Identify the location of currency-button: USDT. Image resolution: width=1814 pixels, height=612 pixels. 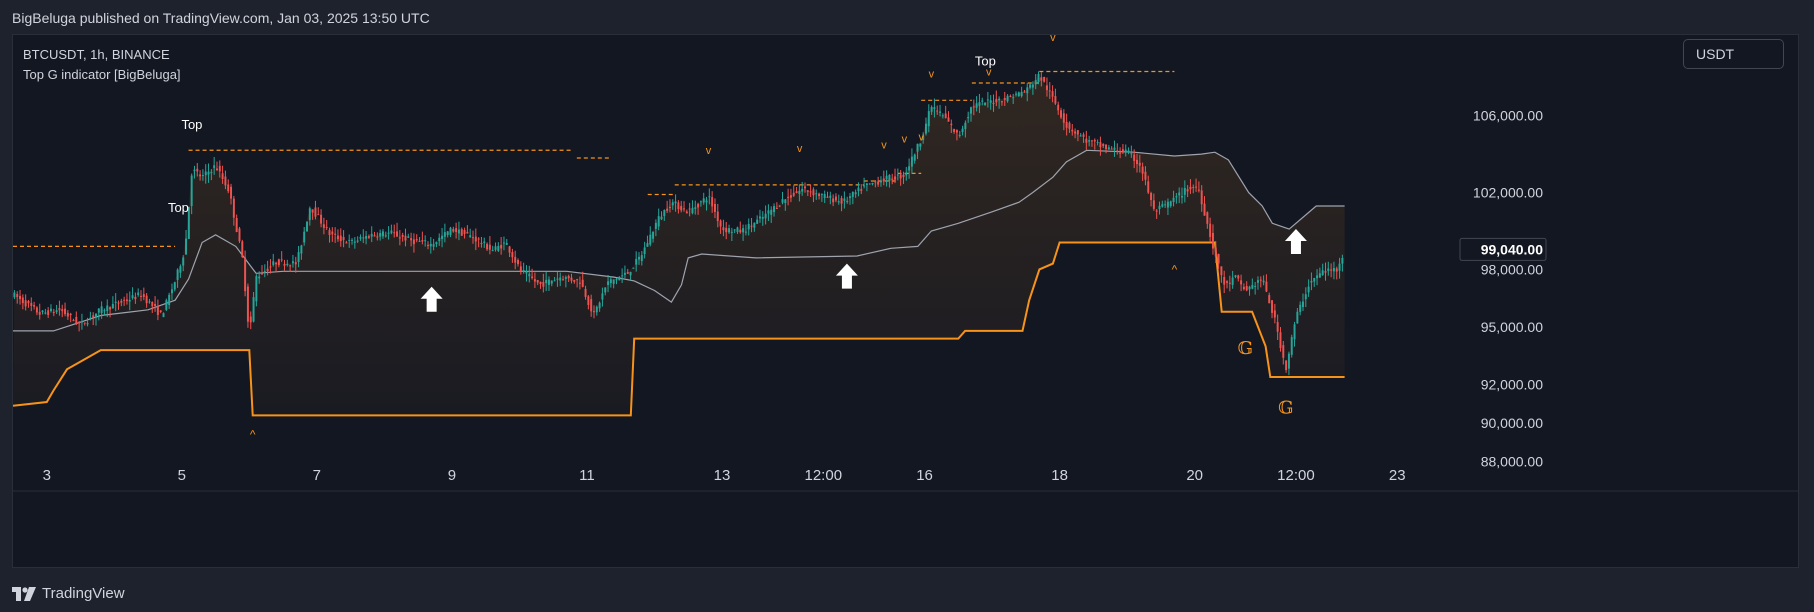
(1733, 54).